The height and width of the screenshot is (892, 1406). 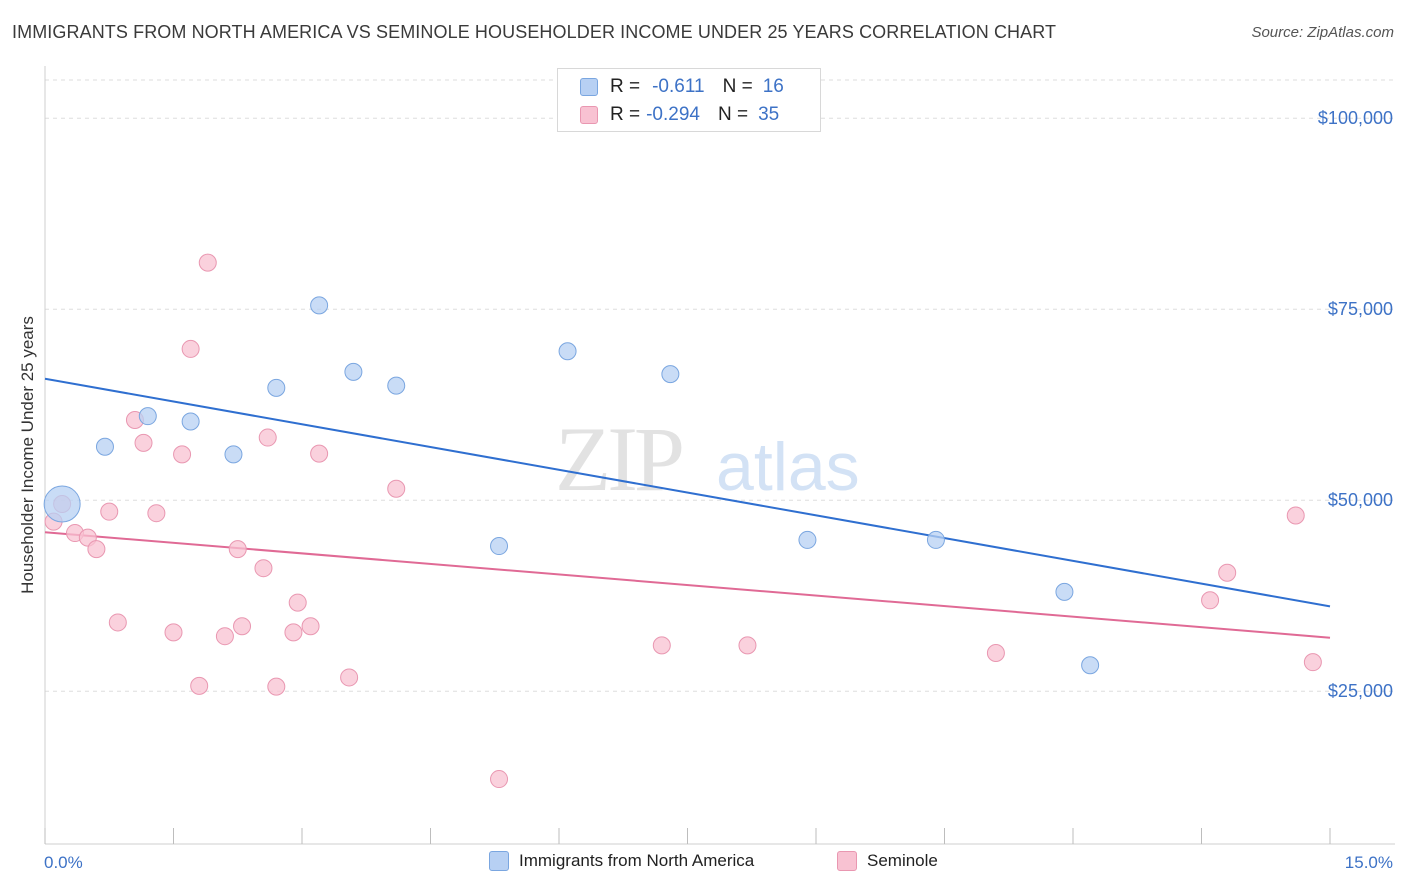 What do you see at coordinates (1355, 118) in the screenshot?
I see `y-tick-label: $100,000` at bounding box center [1355, 118].